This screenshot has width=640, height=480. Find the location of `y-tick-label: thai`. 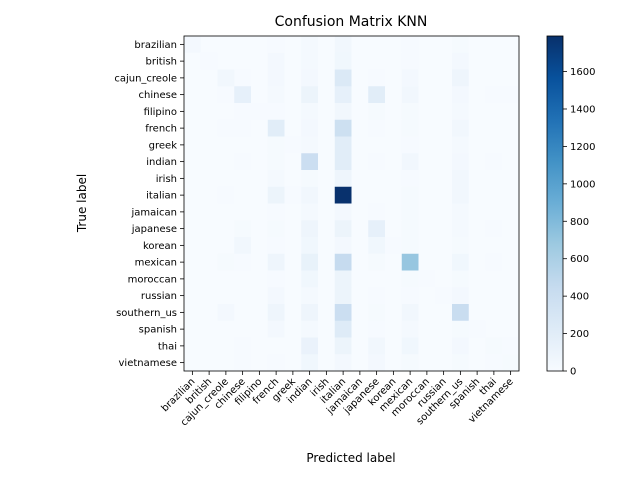

y-tick-label: thai is located at coordinates (167, 346).